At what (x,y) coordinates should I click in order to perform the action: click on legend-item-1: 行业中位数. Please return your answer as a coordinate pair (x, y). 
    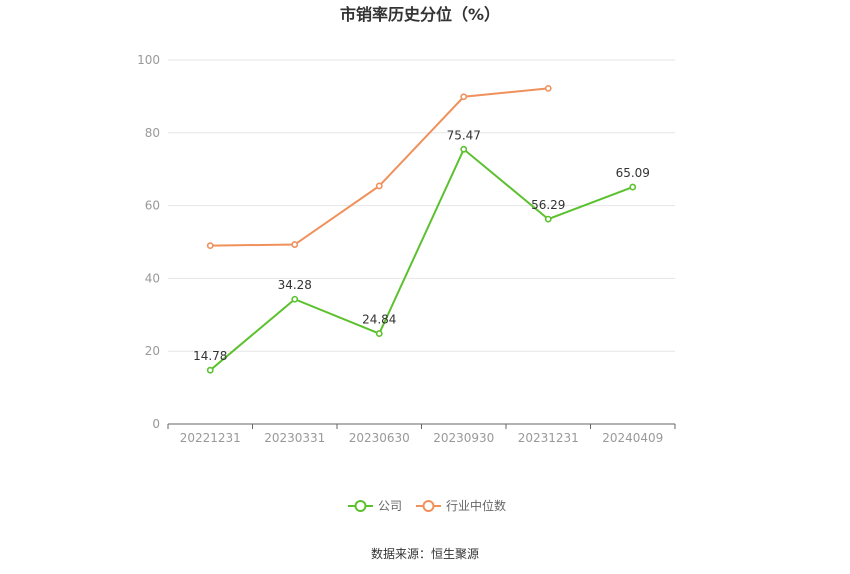
    Looking at the image, I should click on (461, 505).